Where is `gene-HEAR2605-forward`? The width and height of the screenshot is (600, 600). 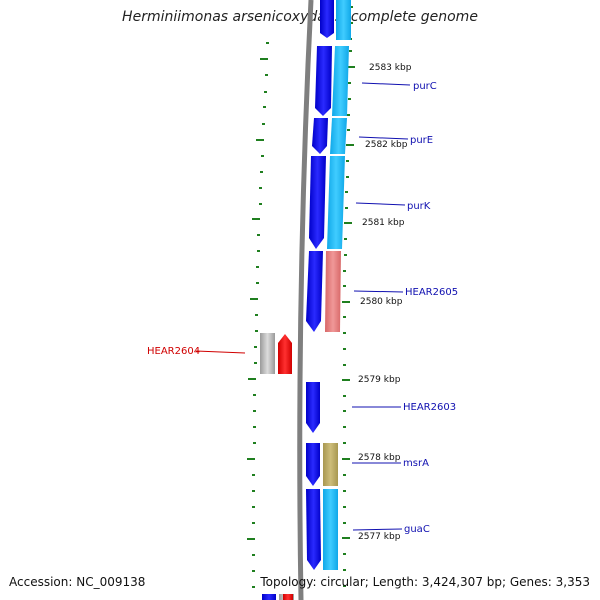 gene-HEAR2605-forward is located at coordinates (314, 291).